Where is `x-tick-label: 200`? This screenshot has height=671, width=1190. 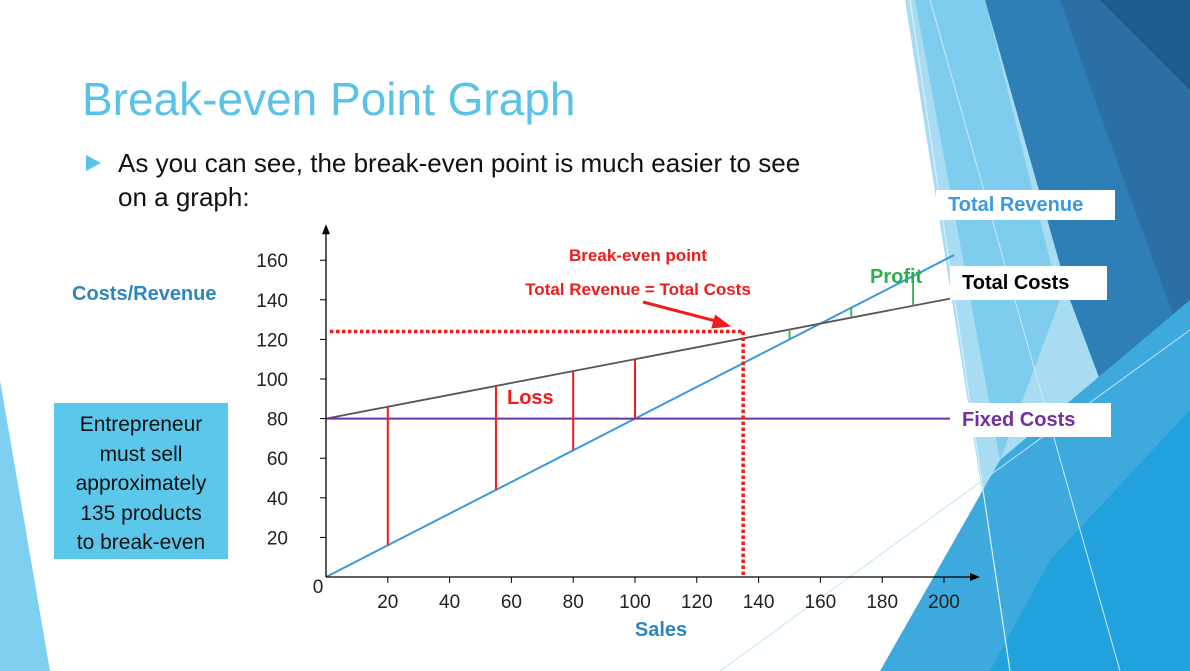
x-tick-label: 200 is located at coordinates (944, 602).